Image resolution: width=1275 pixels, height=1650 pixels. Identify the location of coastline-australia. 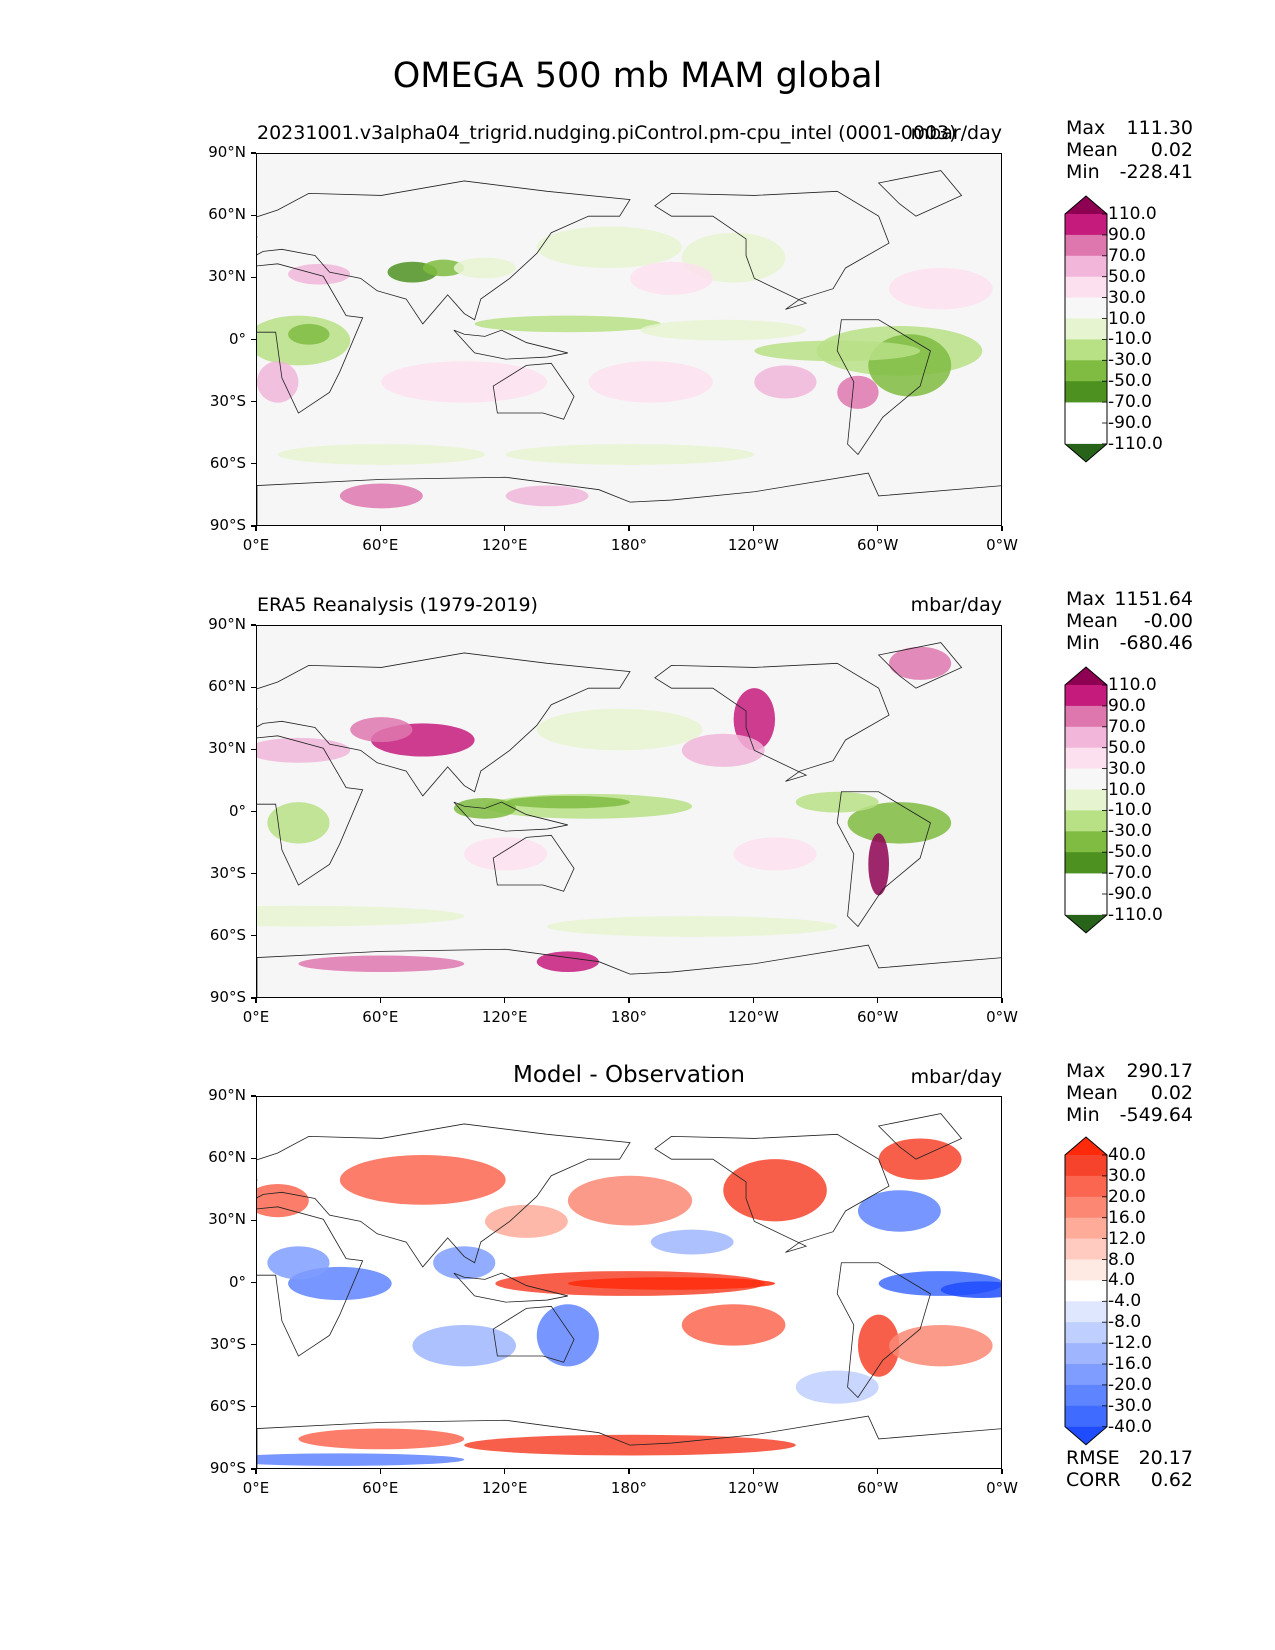
(533, 391).